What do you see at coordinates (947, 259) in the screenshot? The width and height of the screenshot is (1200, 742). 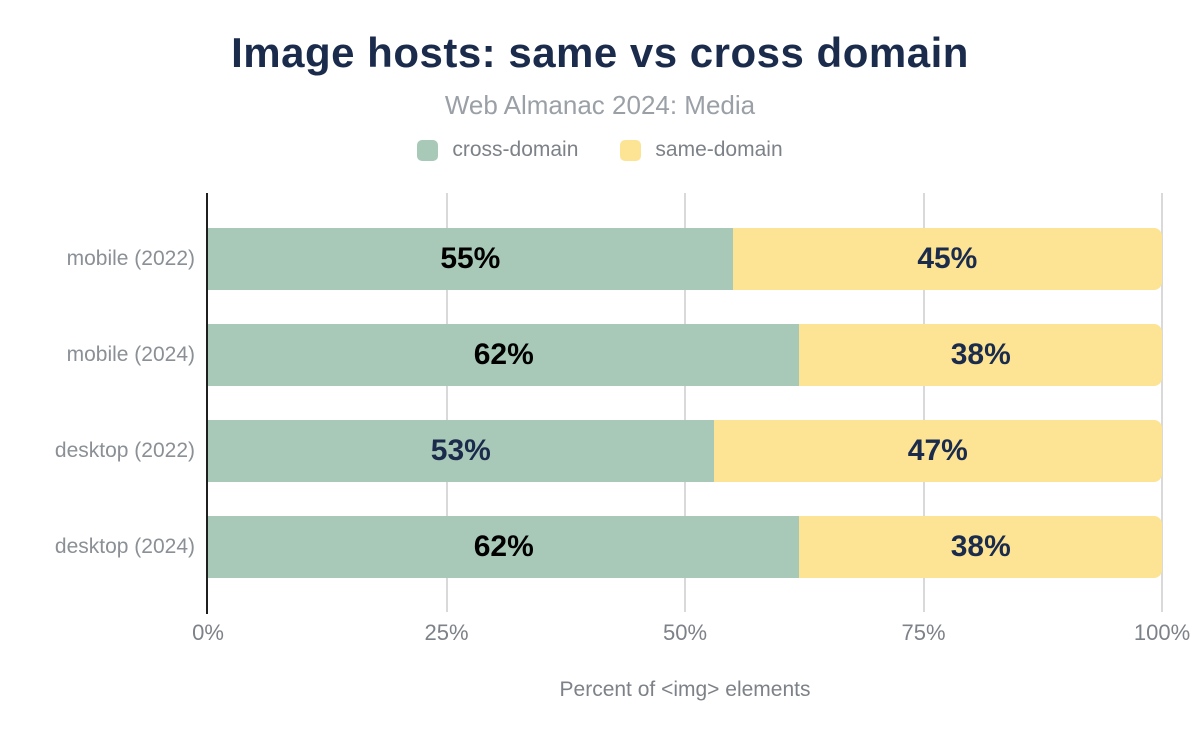 I see `bar-segment-same-domain: 45%` at bounding box center [947, 259].